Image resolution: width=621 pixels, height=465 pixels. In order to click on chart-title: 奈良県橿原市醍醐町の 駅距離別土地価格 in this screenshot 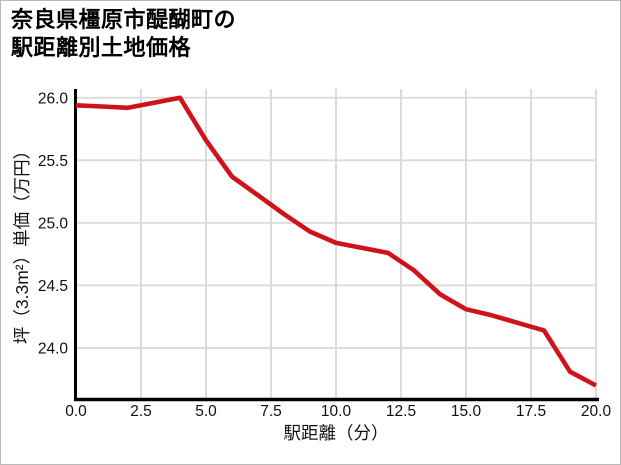, I will do `click(123, 34)`.